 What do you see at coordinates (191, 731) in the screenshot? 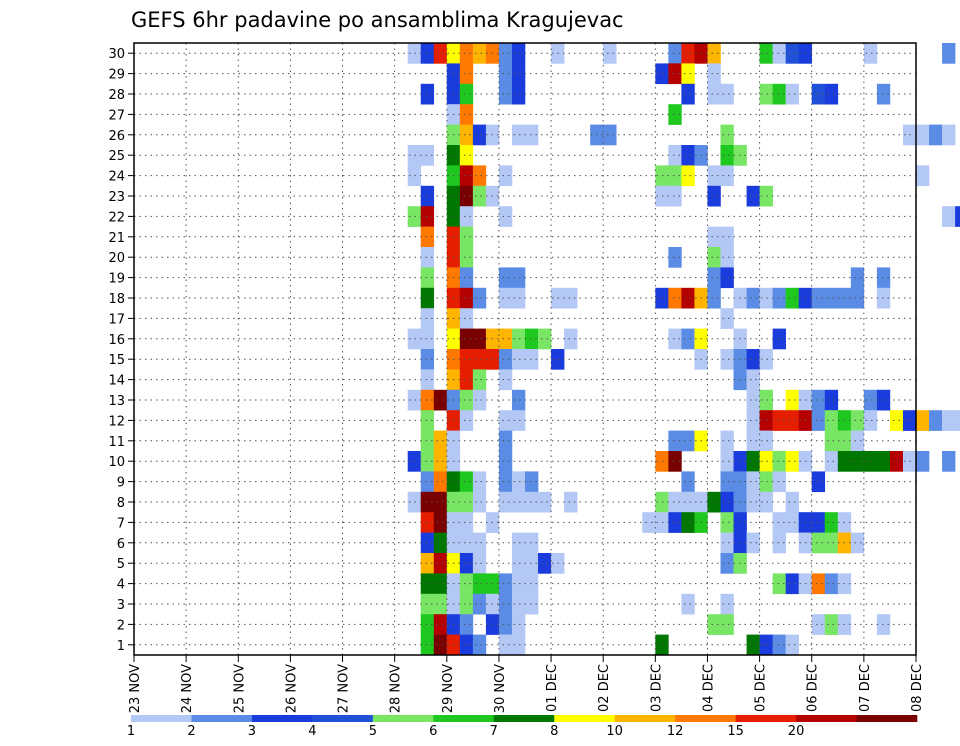
I see `legend-label: 2` at bounding box center [191, 731].